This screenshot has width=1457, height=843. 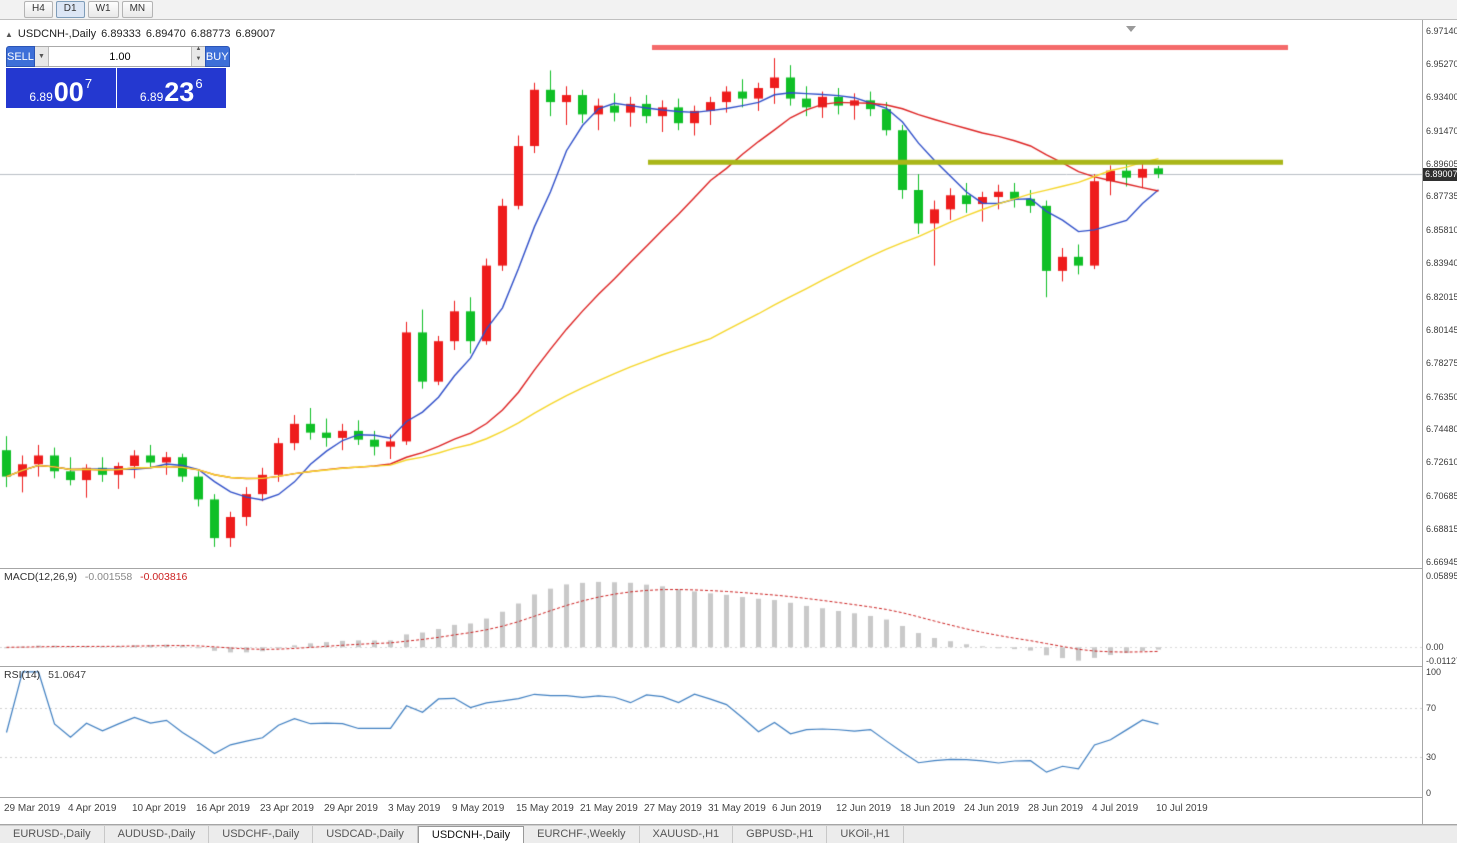 What do you see at coordinates (1441, 230) in the screenshot?
I see `price-axis-label: 6.85810` at bounding box center [1441, 230].